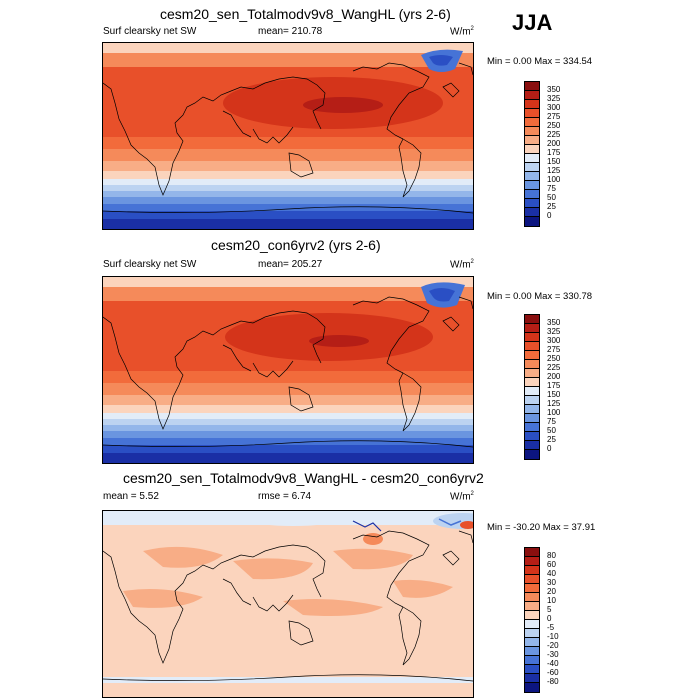 The image size is (700, 700). Describe the element at coordinates (554, 358) in the screenshot. I see `colorbar-label: 250` at that location.